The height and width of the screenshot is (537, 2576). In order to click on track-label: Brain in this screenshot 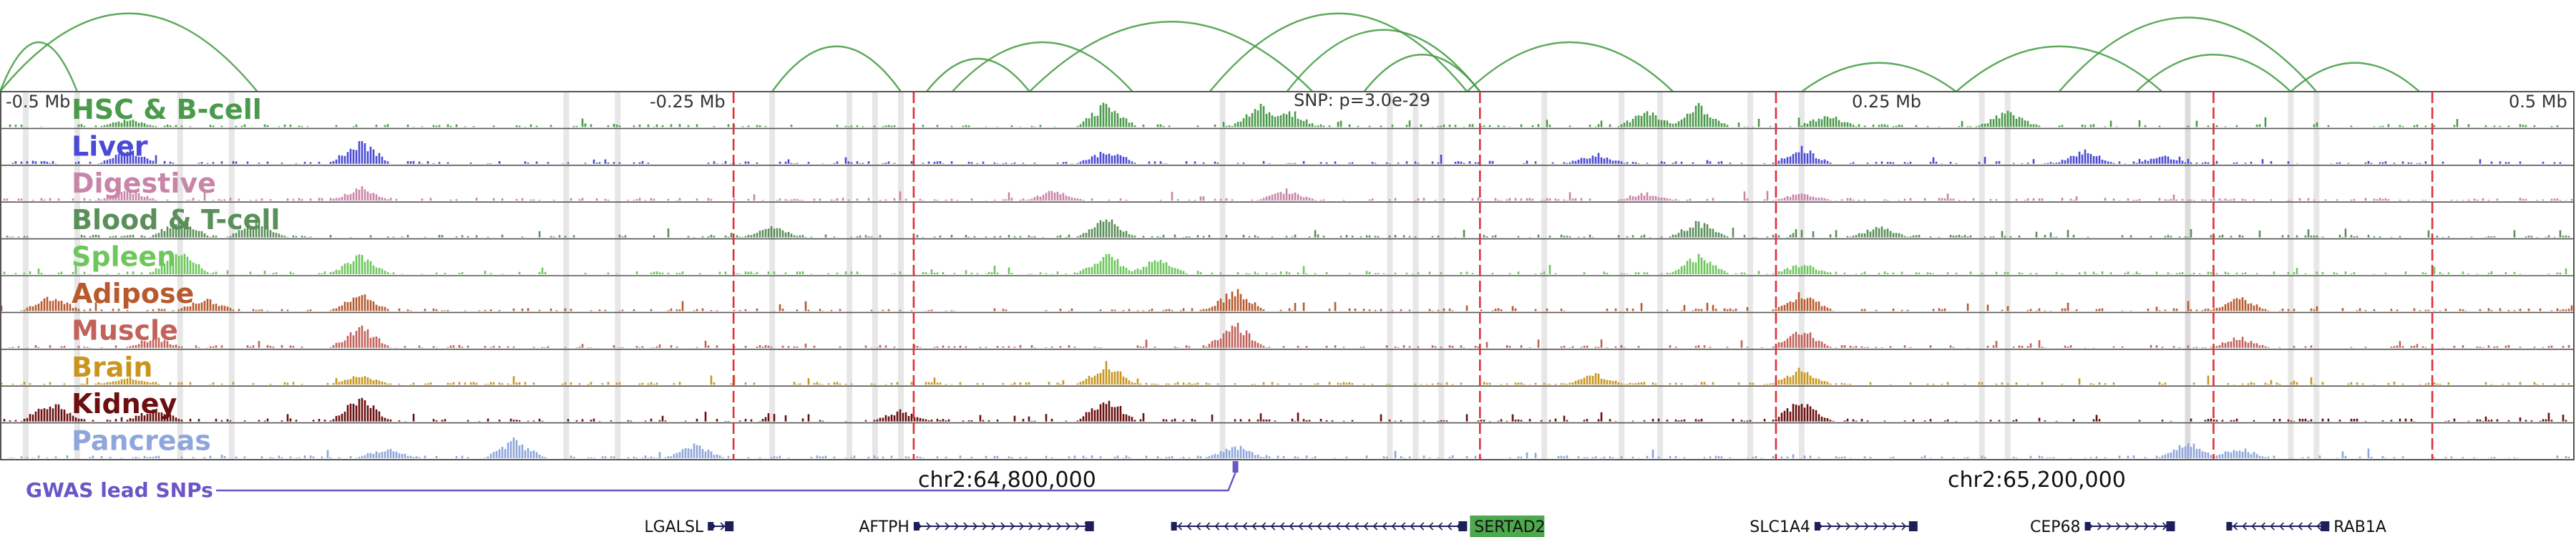, I will do `click(112, 367)`.